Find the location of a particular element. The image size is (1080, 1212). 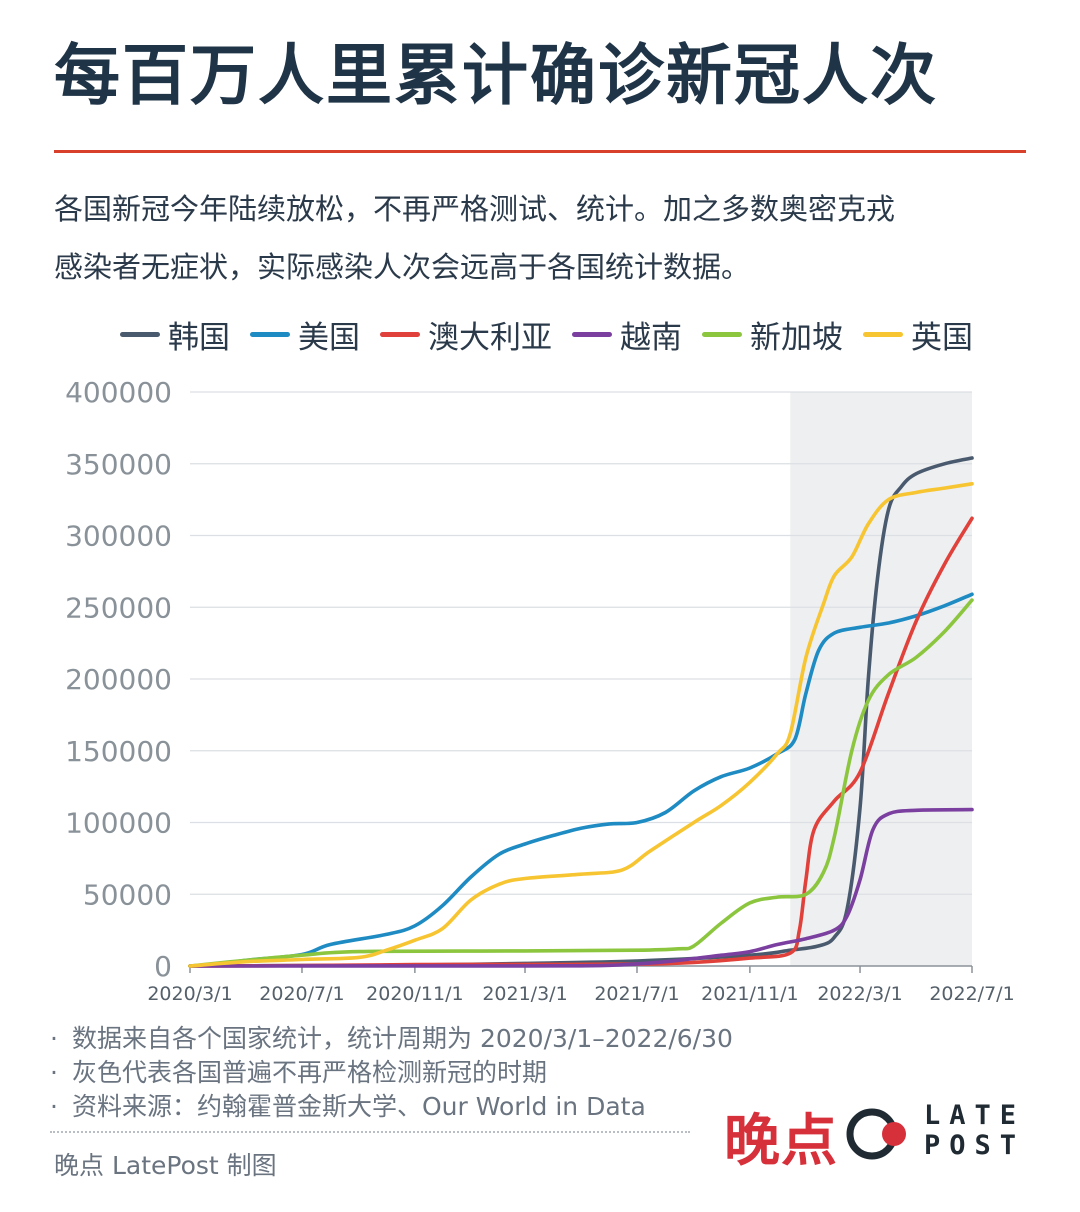

legend-item: 澳大利亚 is located at coordinates (466, 334).